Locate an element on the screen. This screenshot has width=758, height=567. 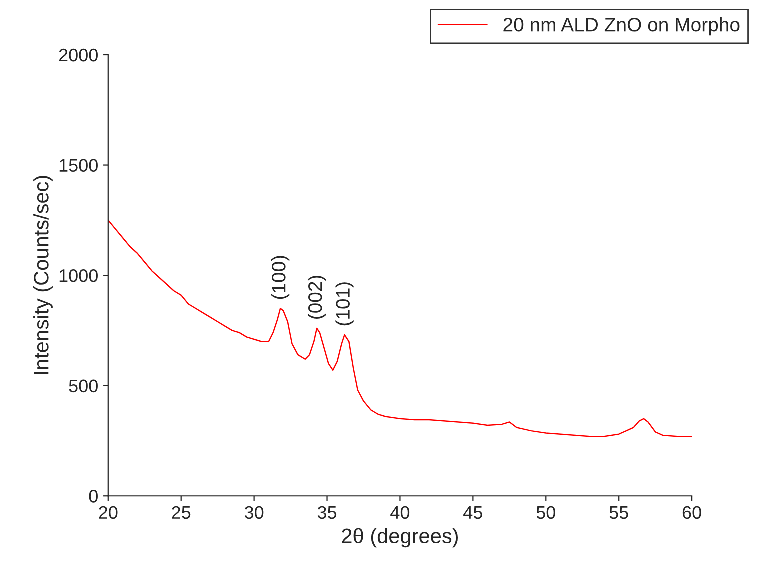
annotation: (101) is located at coordinates (345, 304).